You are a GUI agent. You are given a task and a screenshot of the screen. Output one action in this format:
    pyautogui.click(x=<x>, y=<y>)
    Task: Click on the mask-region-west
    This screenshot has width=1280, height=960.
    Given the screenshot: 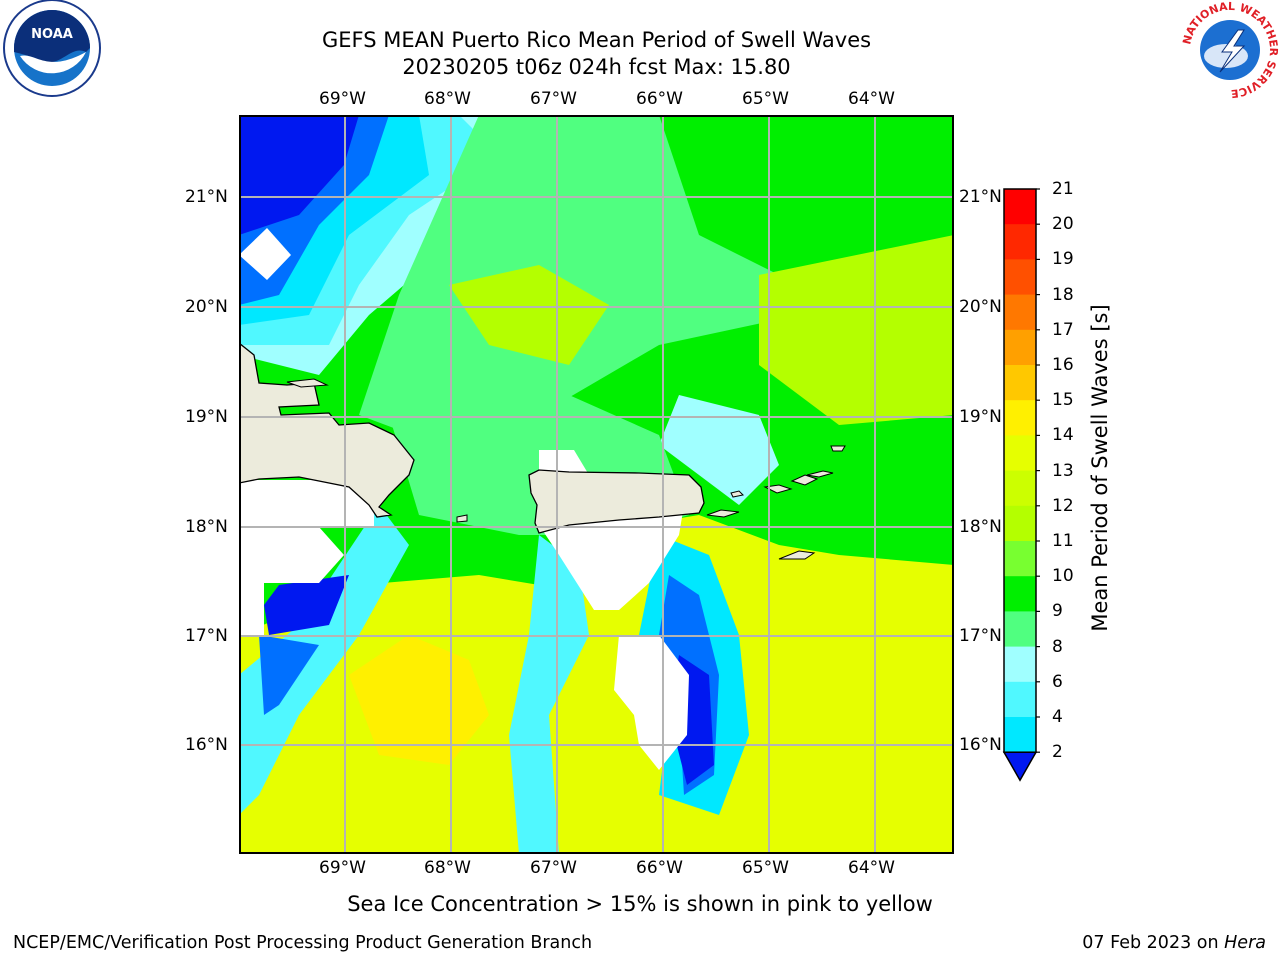 What is the action you would take?
    pyautogui.click(x=306, y=557)
    